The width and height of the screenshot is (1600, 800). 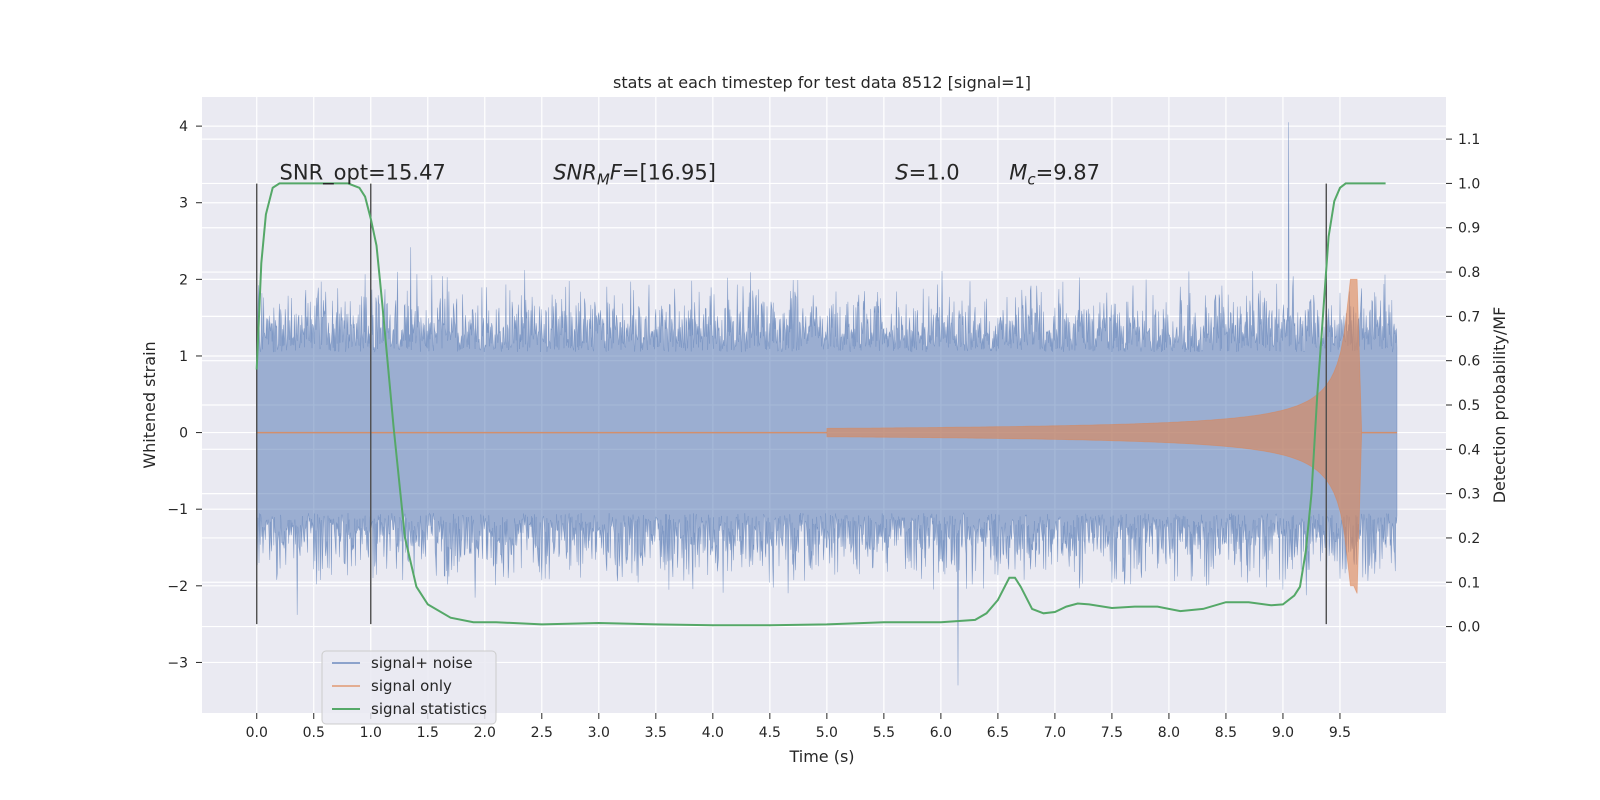 What do you see at coordinates (656, 733) in the screenshot?
I see `x-tick-label: 3.5` at bounding box center [656, 733].